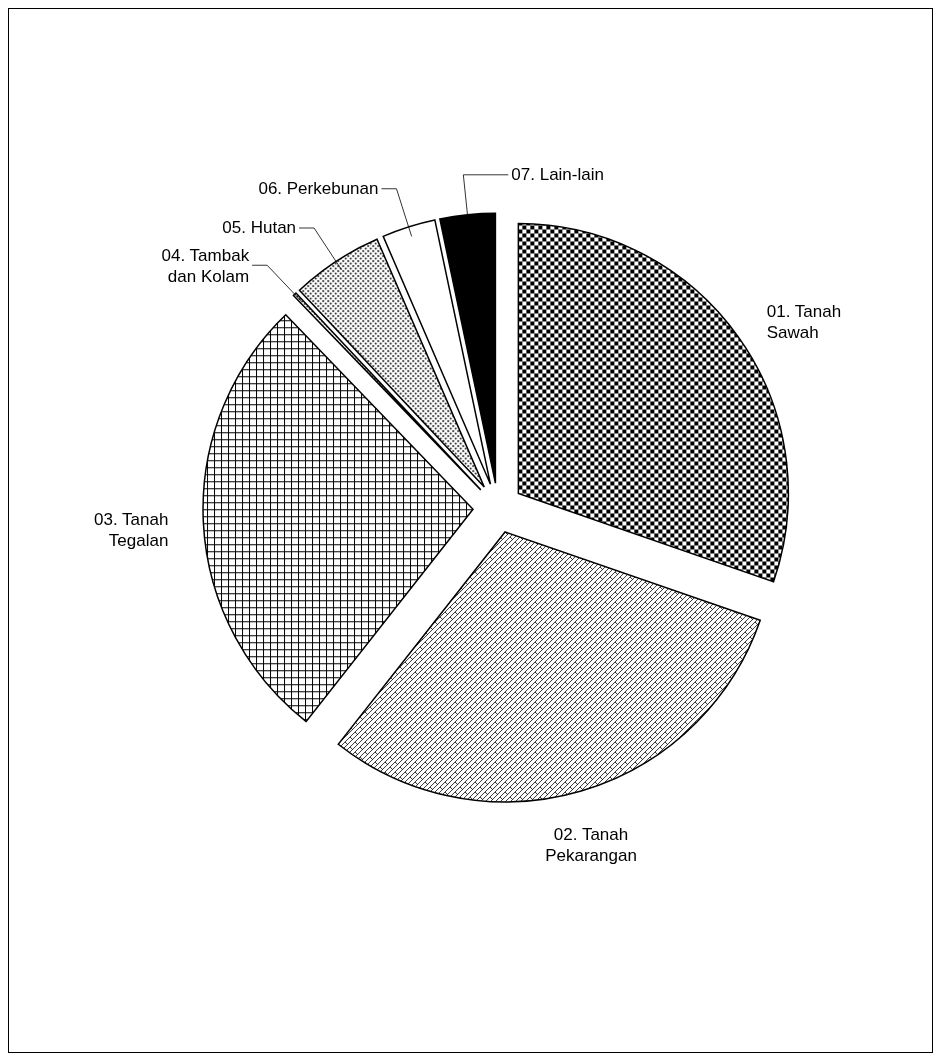  I want to click on slice-label: 02. Tanah Pekarangan, so click(591, 844).